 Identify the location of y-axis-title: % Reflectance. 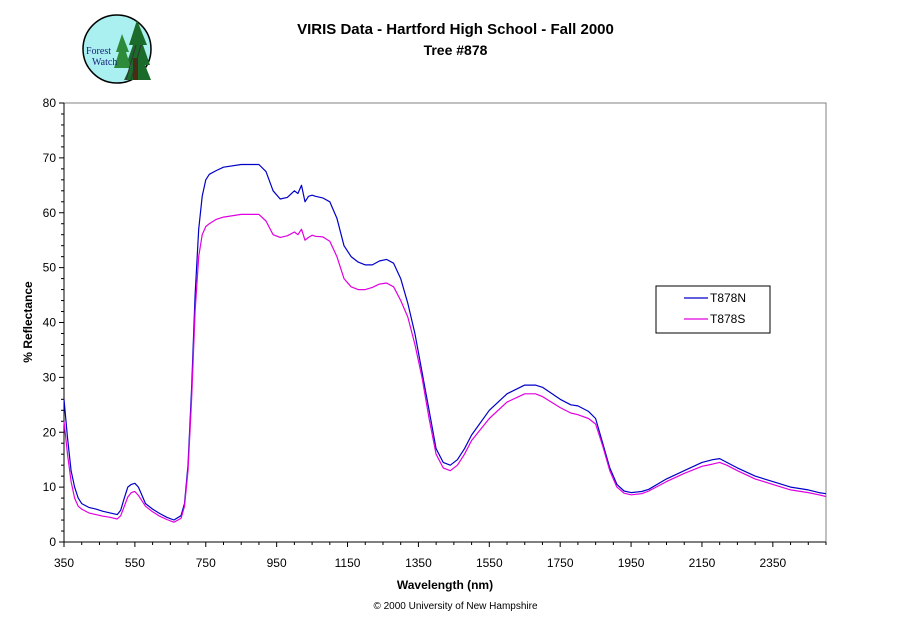
(28, 322).